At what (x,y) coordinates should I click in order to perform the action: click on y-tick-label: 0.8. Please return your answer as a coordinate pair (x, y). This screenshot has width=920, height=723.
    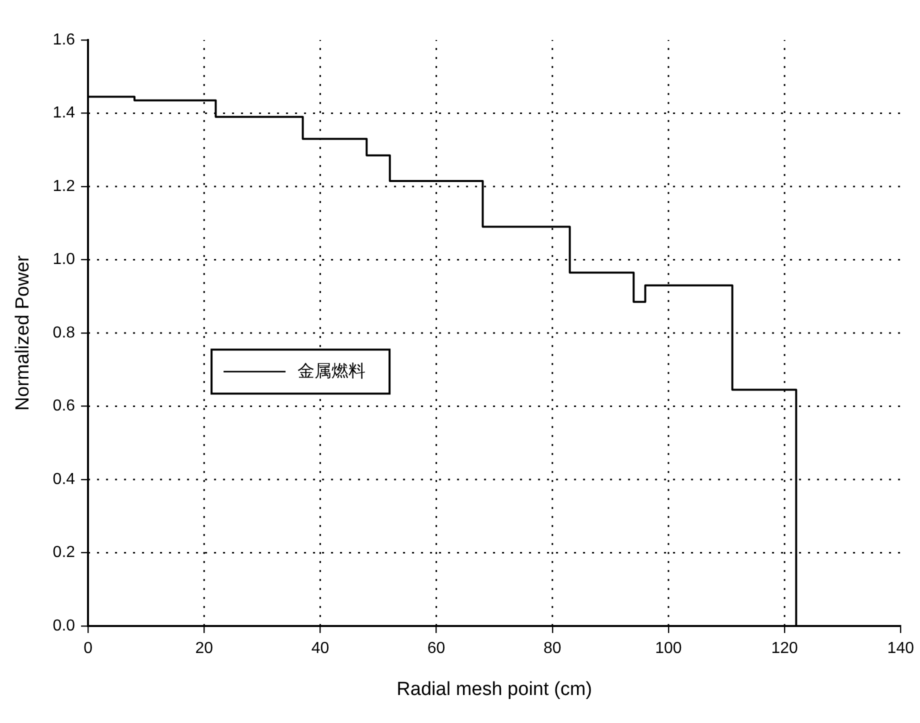
    Looking at the image, I should click on (64, 333).